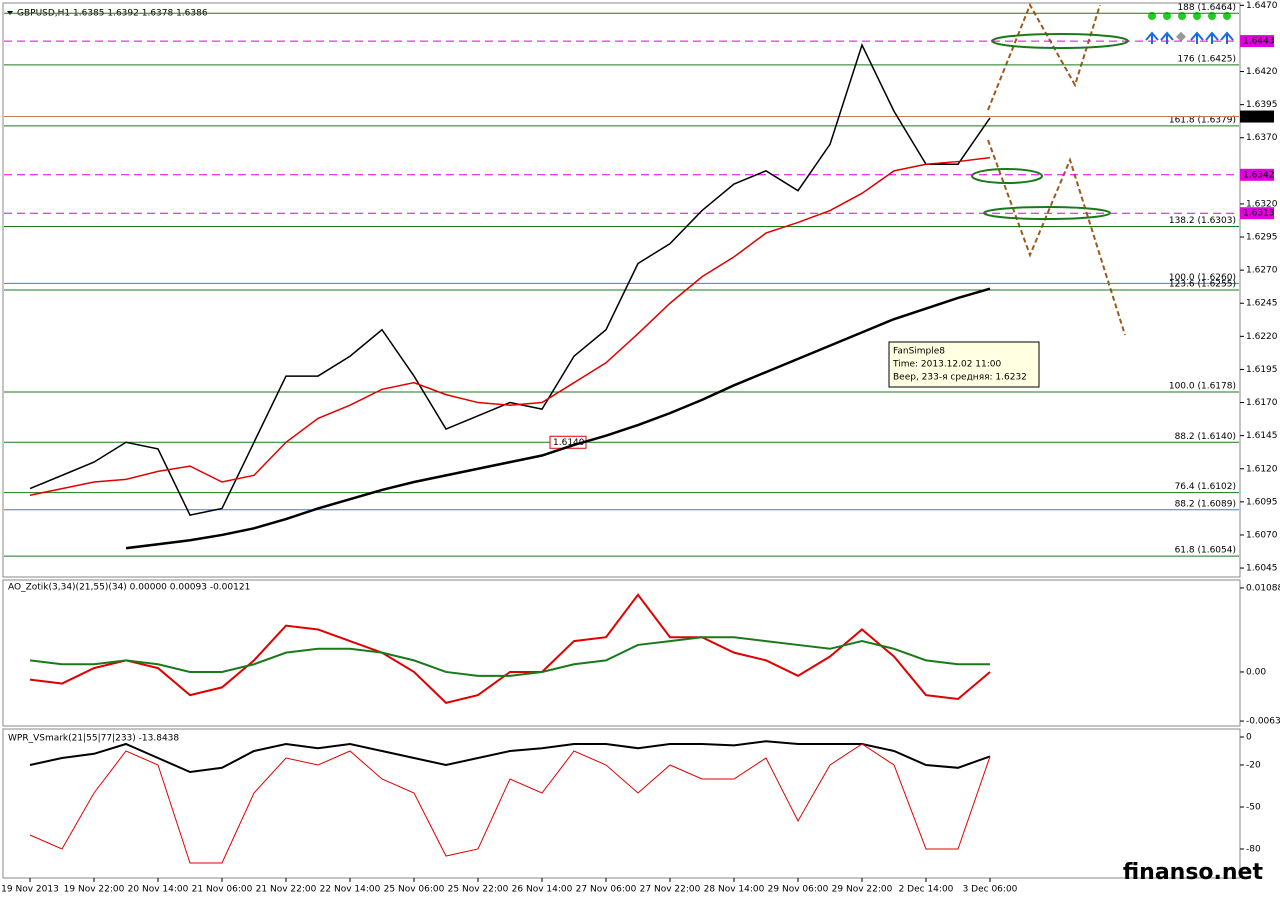 The image size is (1280, 900). What do you see at coordinates (1262, 238) in the screenshot?
I see `y-tick-label: 1.6295` at bounding box center [1262, 238].